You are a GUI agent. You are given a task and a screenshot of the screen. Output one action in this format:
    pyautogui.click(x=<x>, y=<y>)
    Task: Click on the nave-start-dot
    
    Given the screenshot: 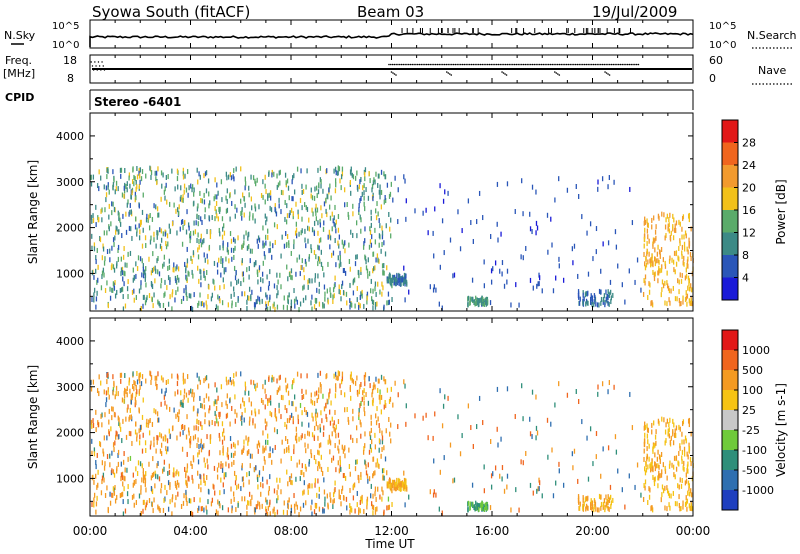 What is the action you would take?
    pyautogui.click(x=104, y=70)
    